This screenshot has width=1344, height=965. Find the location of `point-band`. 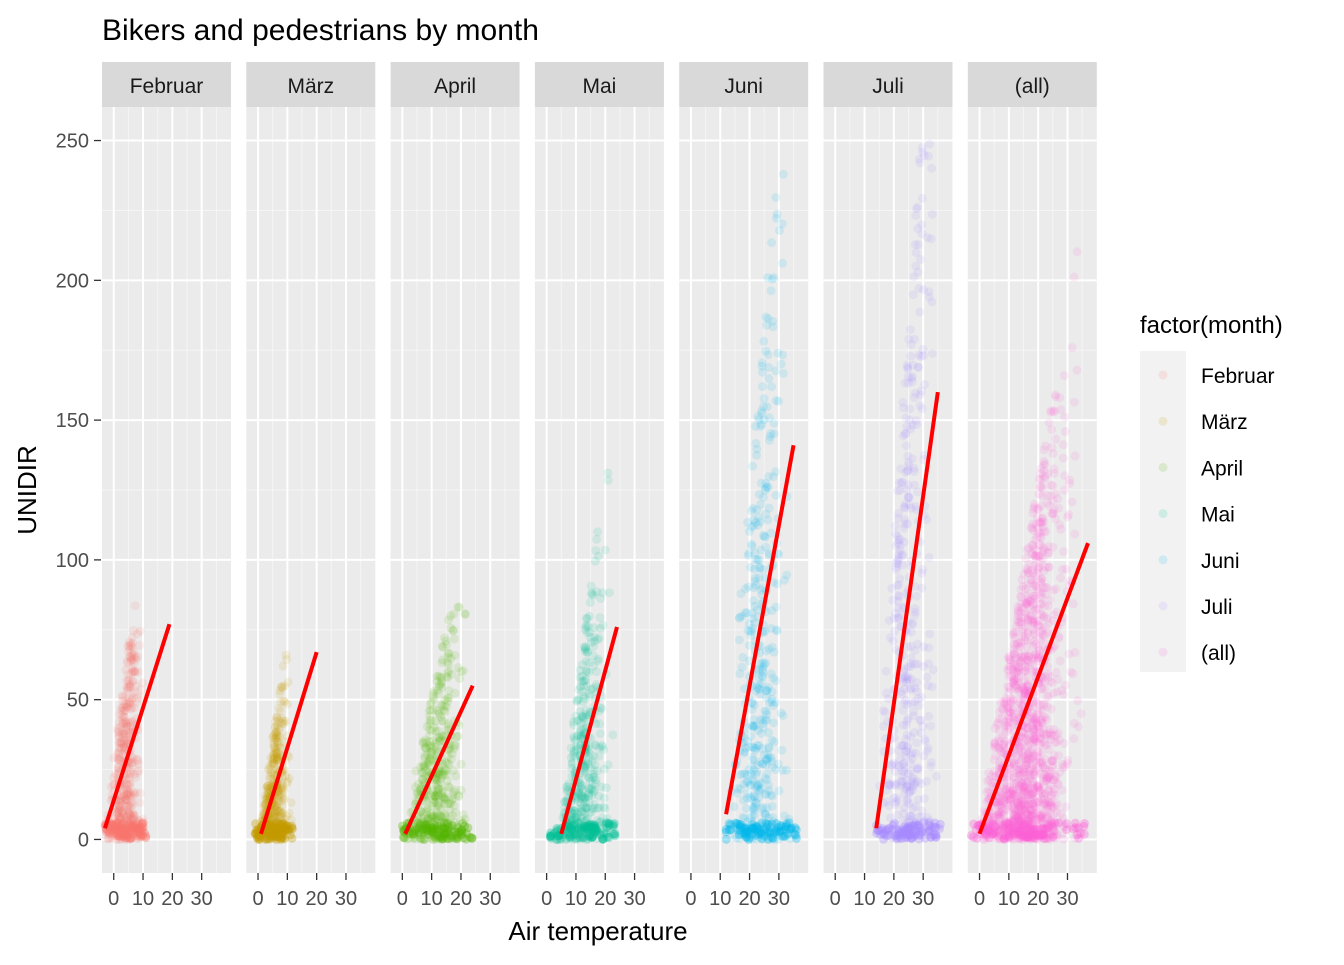

point-band is located at coordinates (582, 831).